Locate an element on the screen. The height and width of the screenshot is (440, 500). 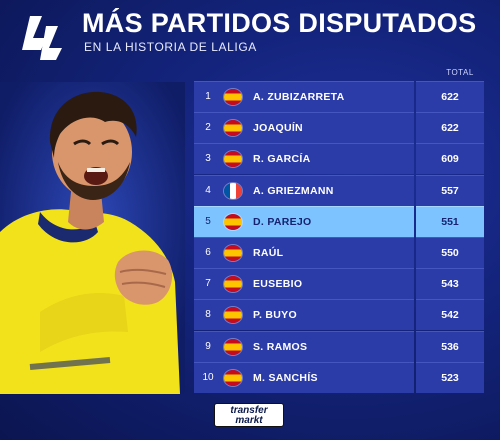
player-name: M. SANCHÍS is located at coordinates (285, 377).